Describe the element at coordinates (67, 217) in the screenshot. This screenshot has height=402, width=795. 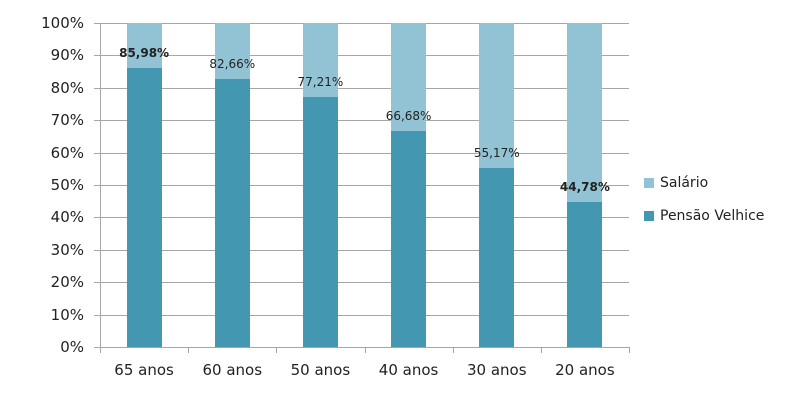
I see `y-tick-label: 40%` at that location.